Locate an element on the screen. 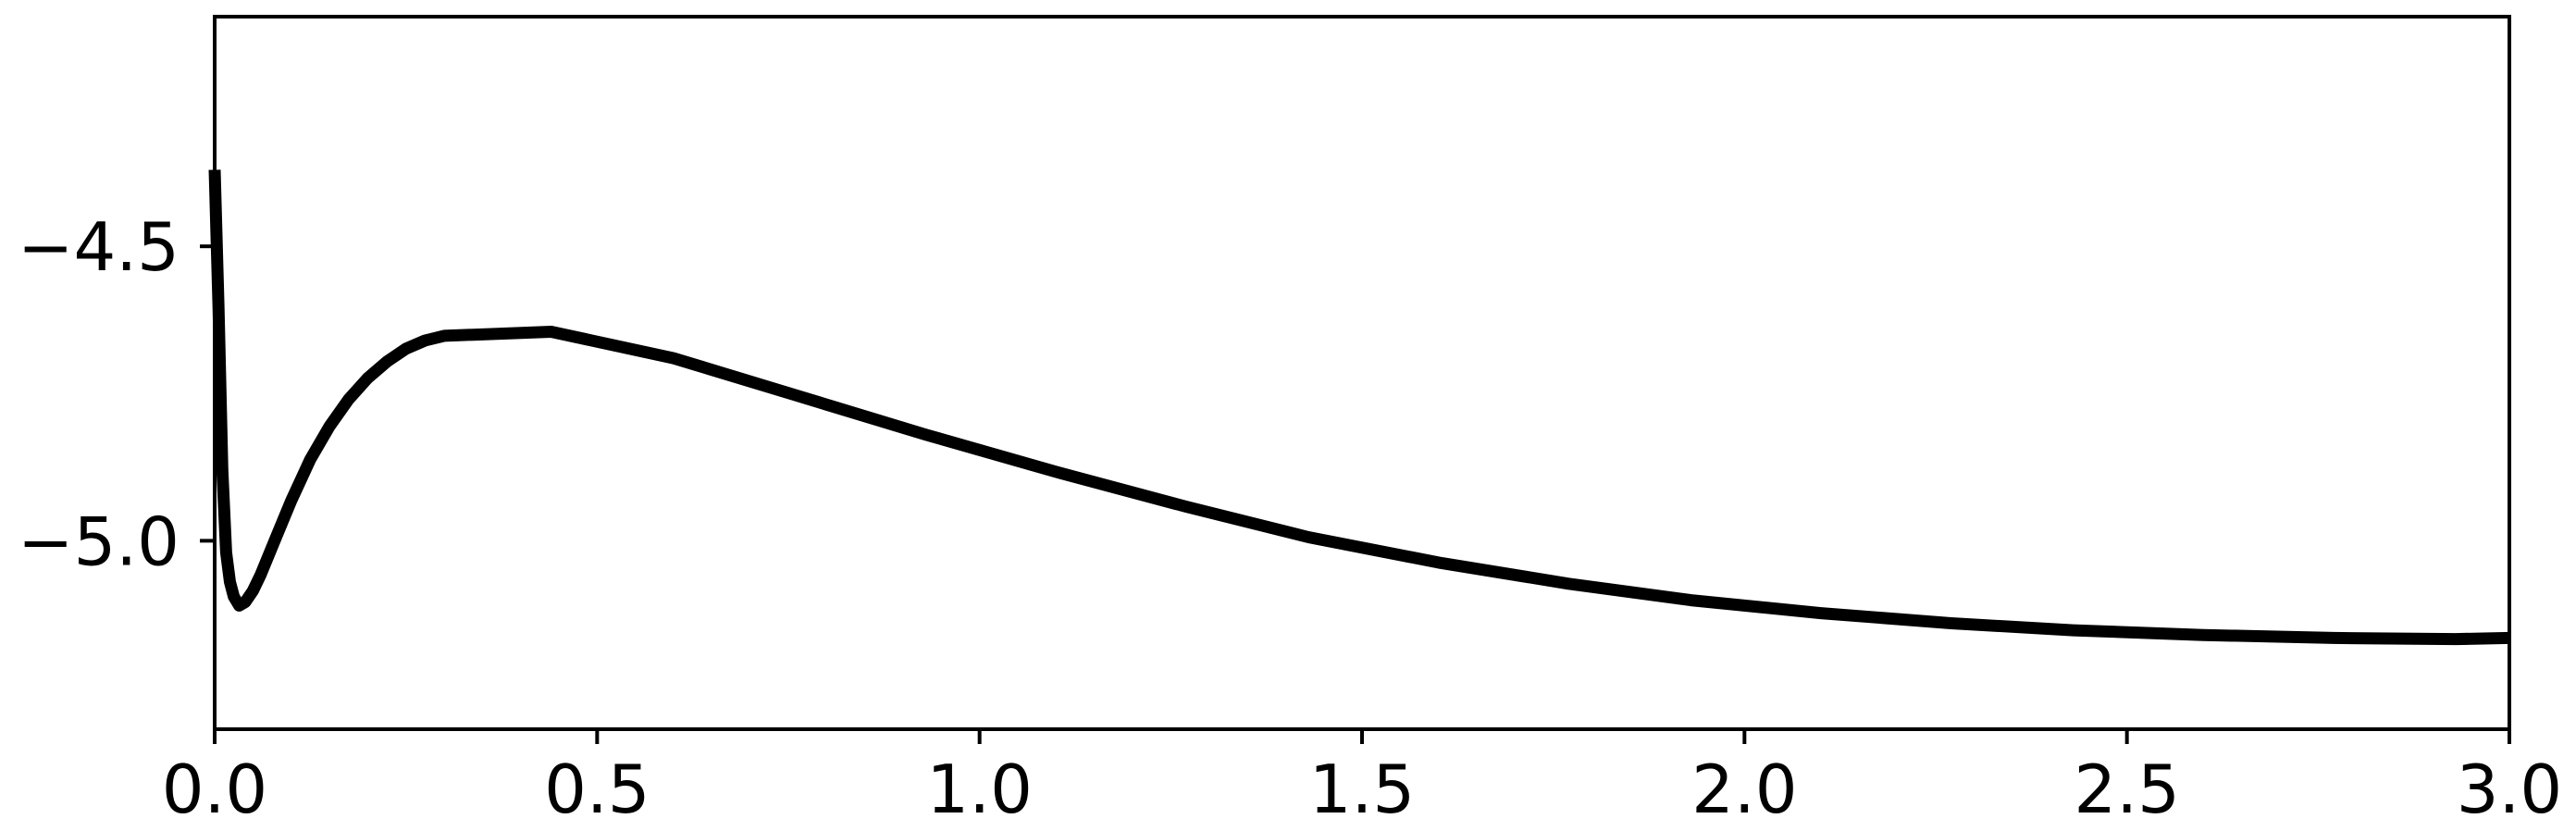 Image resolution: width=2576 pixels, height=831 pixels. y-axis: −4.5 −5.0 is located at coordinates (117, 394).